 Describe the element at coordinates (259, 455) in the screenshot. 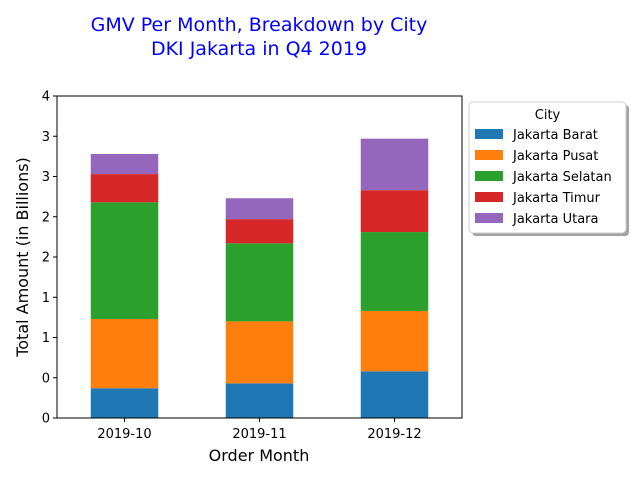

I see `x-axis-label: Order Month` at that location.